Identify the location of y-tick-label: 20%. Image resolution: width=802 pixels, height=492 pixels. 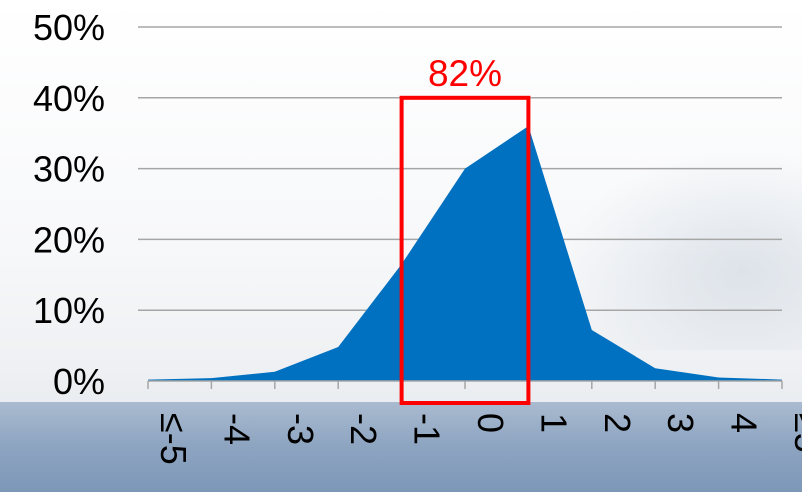
(69, 239).